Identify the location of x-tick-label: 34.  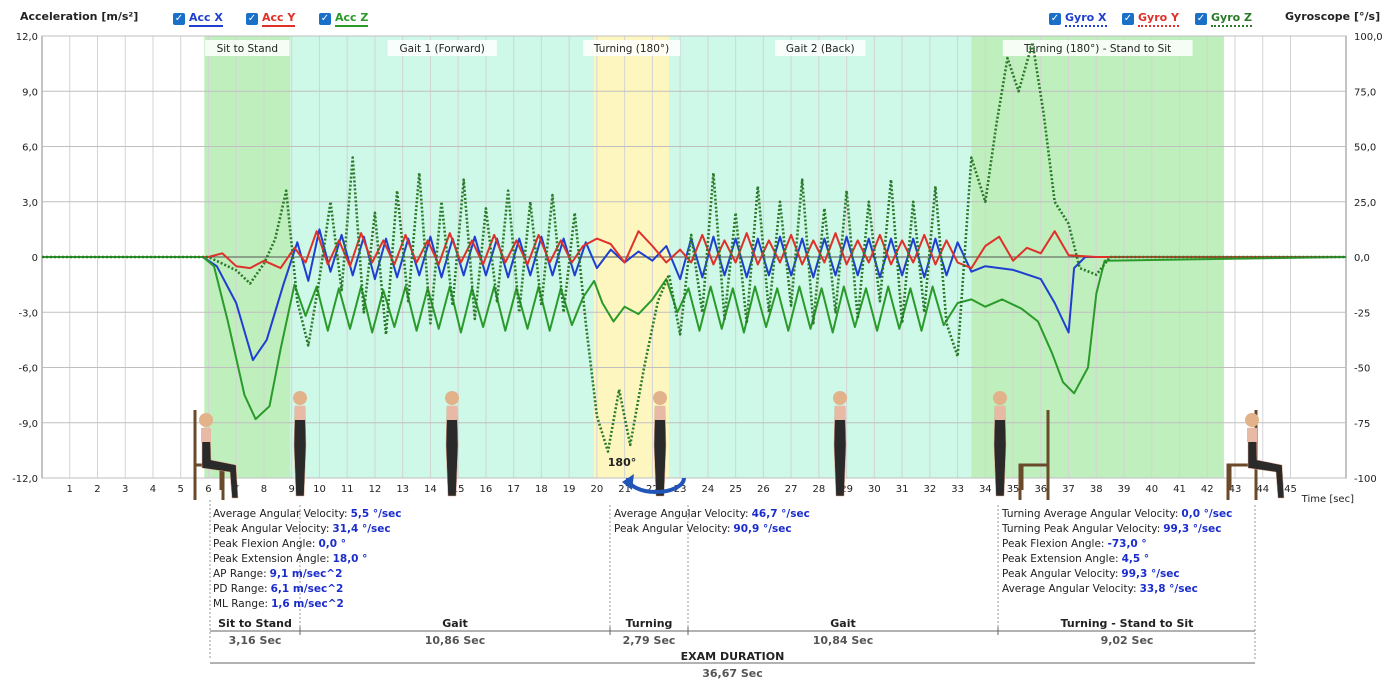
(985, 489).